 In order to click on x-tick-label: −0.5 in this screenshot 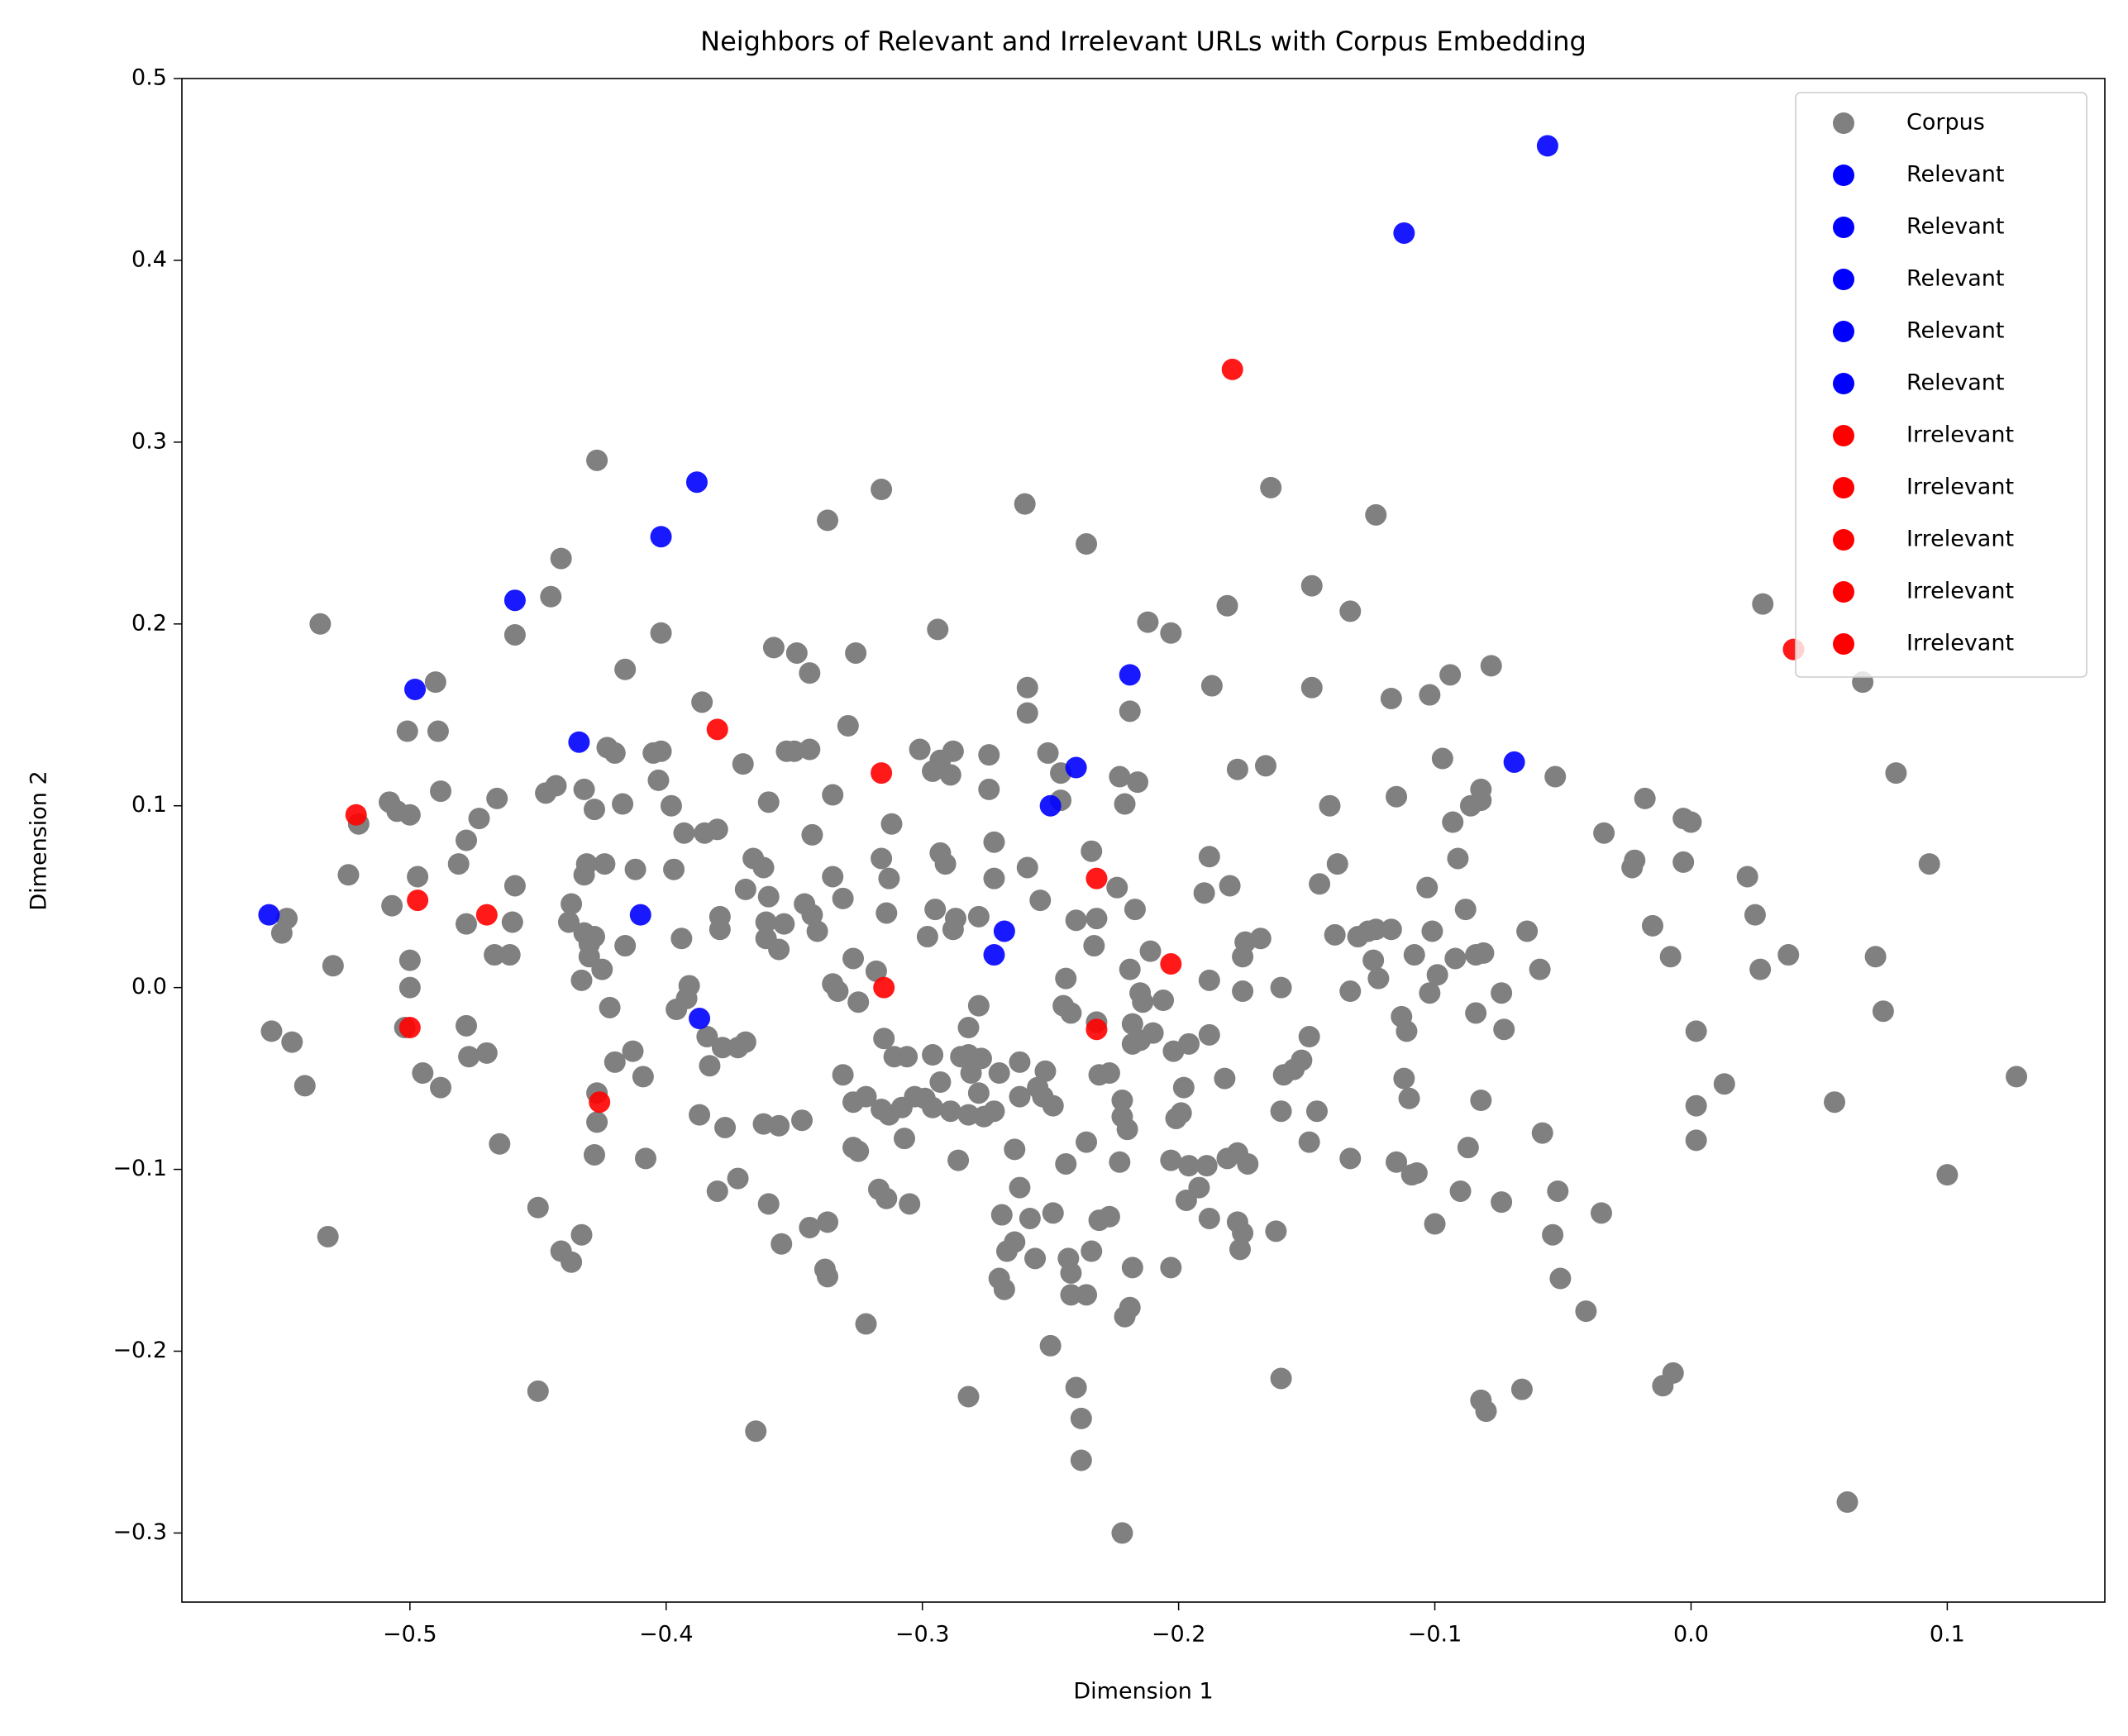, I will do `click(410, 1635)`.